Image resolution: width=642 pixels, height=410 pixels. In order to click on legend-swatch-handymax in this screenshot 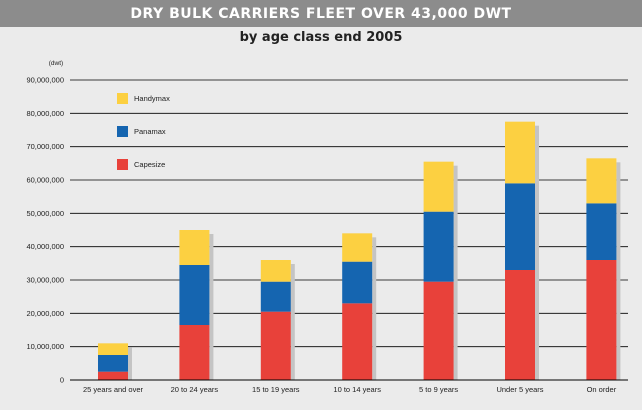, I will do `click(122, 98)`.